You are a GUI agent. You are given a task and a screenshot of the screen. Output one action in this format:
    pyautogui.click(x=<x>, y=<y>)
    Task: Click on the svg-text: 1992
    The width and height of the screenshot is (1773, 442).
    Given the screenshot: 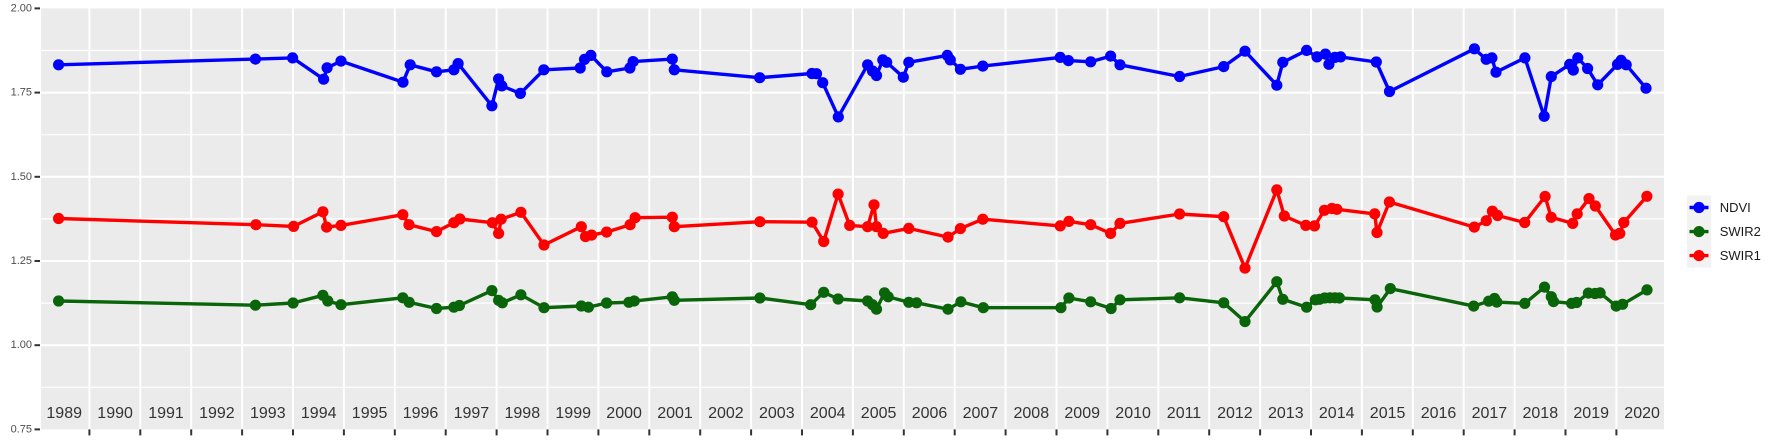 What is the action you would take?
    pyautogui.click(x=217, y=413)
    